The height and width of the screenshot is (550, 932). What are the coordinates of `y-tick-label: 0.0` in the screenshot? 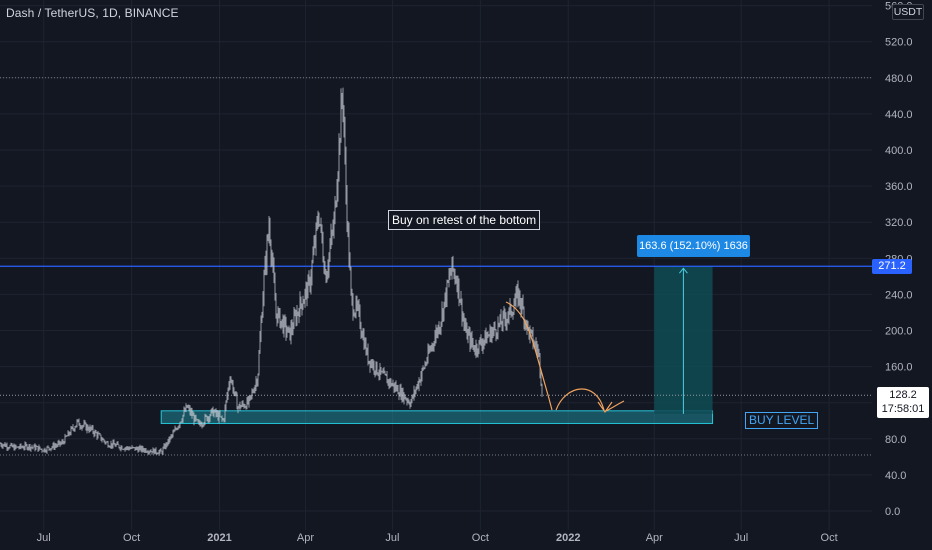 It's located at (892, 512).